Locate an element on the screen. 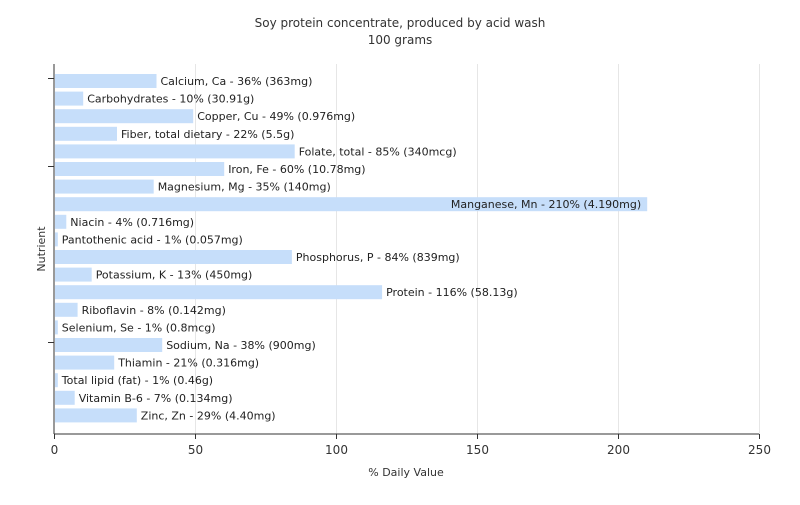 This screenshot has height=505, width=800. bar-label: Riboflavin - 8% (0.142mg) is located at coordinates (154, 310).